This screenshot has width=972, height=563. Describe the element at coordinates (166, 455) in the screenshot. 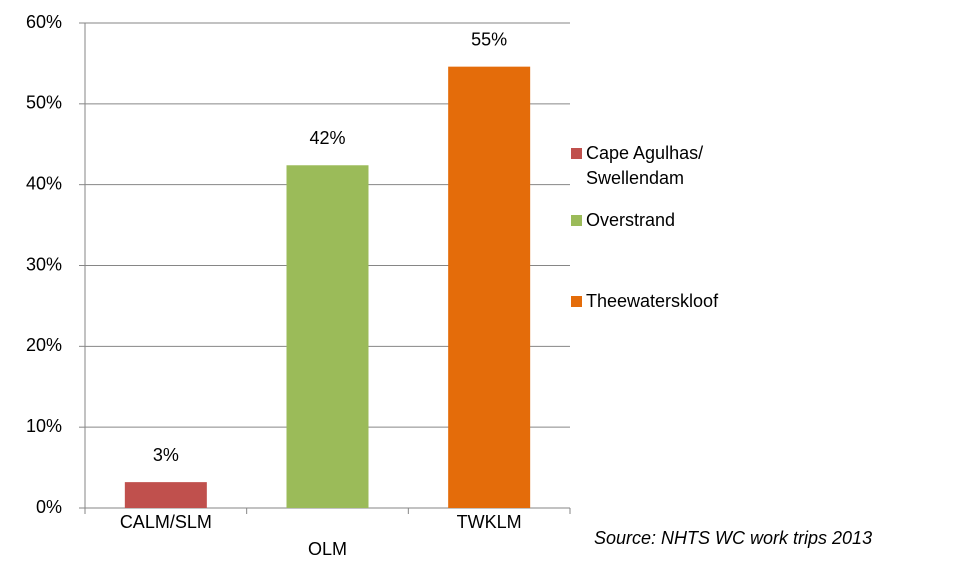

I see `data-label: 3%` at that location.